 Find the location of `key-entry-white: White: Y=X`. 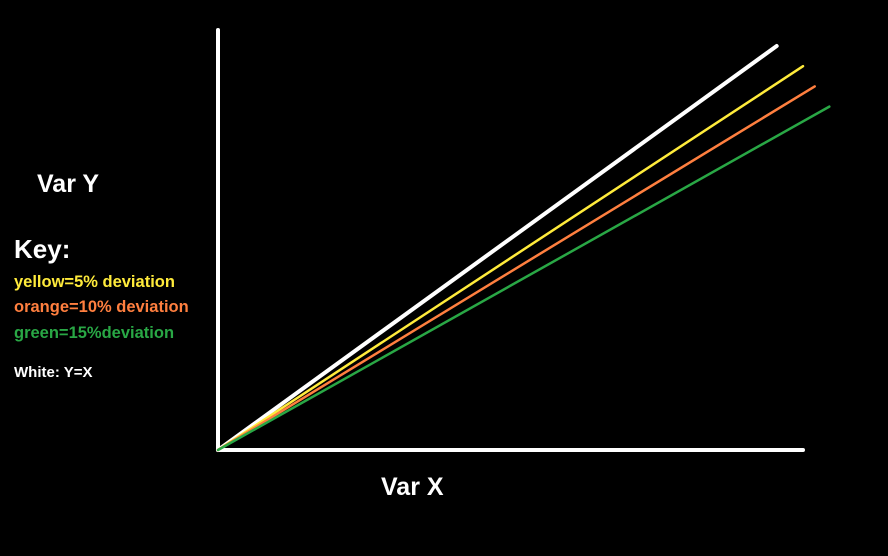

key-entry-white: White: Y=X is located at coordinates (53, 372).